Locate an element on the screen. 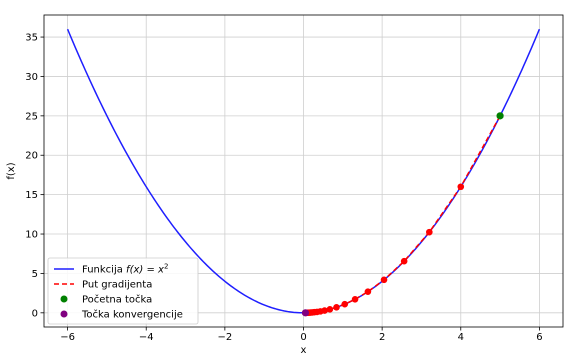  x-axis-label: x is located at coordinates (304, 350).